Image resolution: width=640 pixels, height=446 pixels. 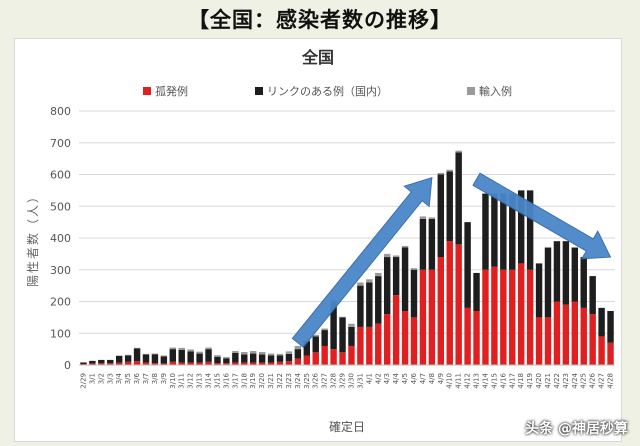 What do you see at coordinates (317, 57) in the screenshot?
I see `chart-title: 全国` at bounding box center [317, 57].